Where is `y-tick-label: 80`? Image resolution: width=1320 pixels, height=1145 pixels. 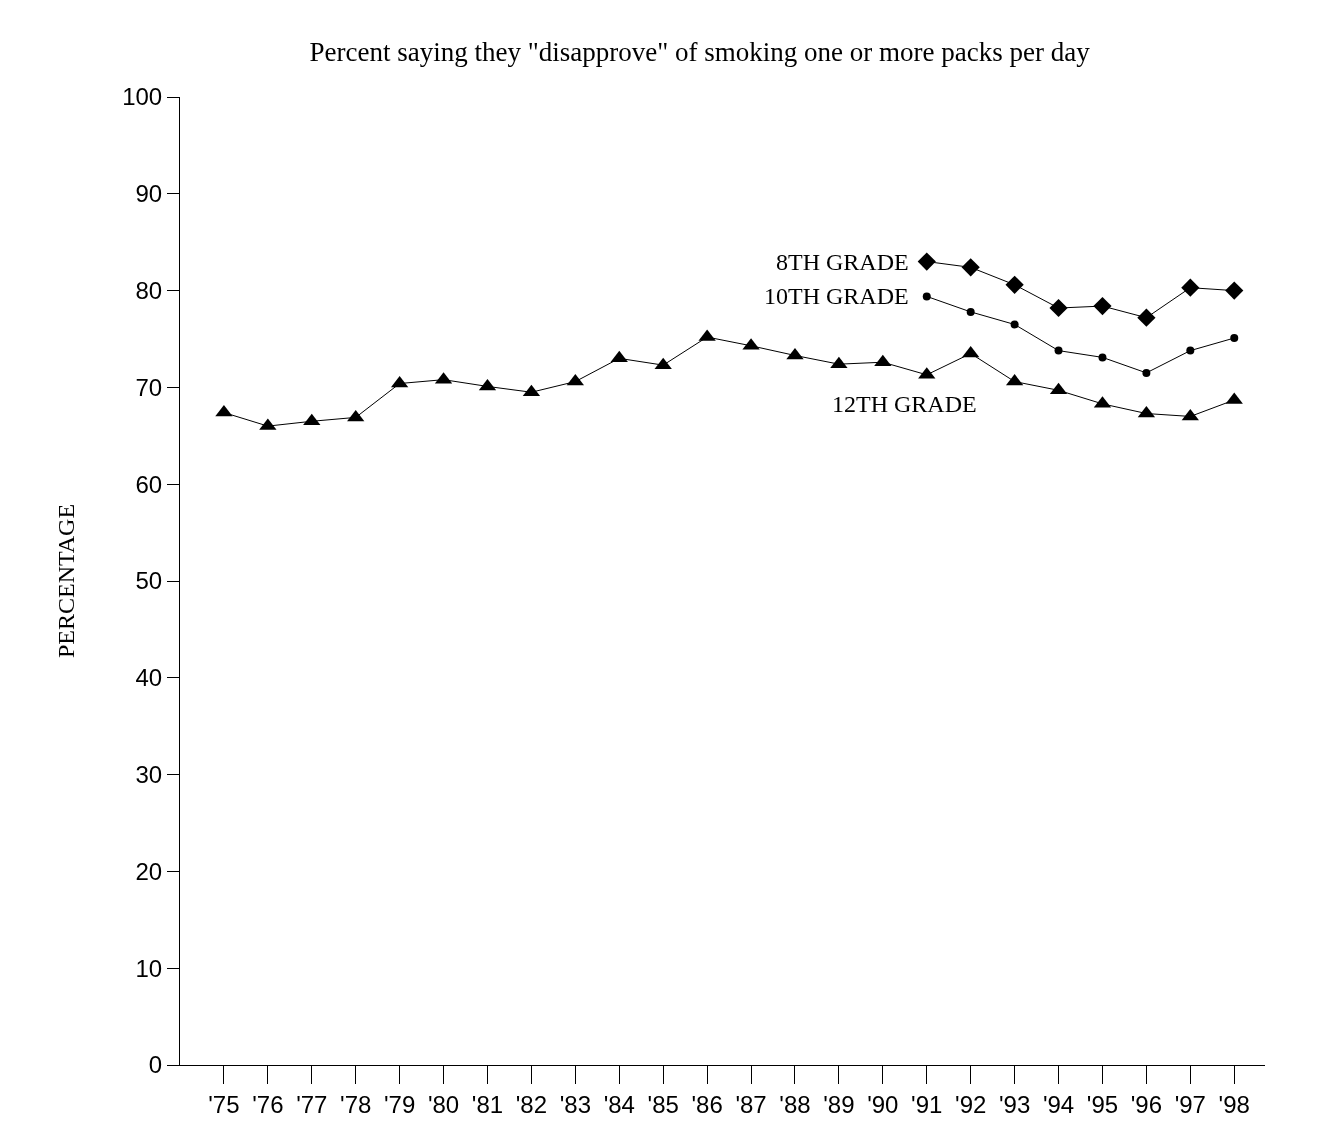 y-tick-label: 80 is located at coordinates (149, 290).